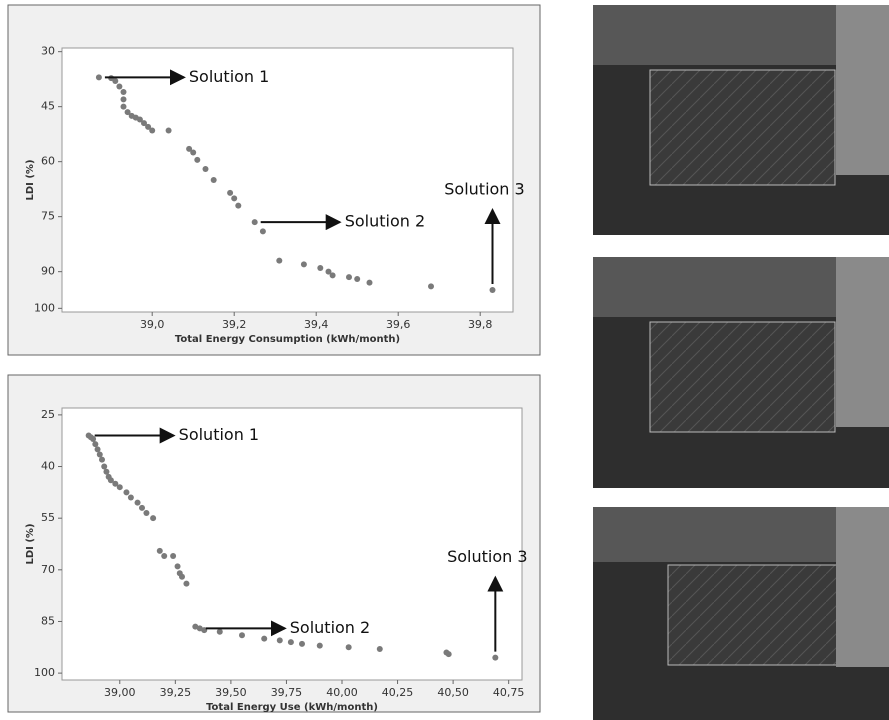  Describe the element at coordinates (176, 692) in the screenshot. I see `x-tick-label: 39,25` at that location.